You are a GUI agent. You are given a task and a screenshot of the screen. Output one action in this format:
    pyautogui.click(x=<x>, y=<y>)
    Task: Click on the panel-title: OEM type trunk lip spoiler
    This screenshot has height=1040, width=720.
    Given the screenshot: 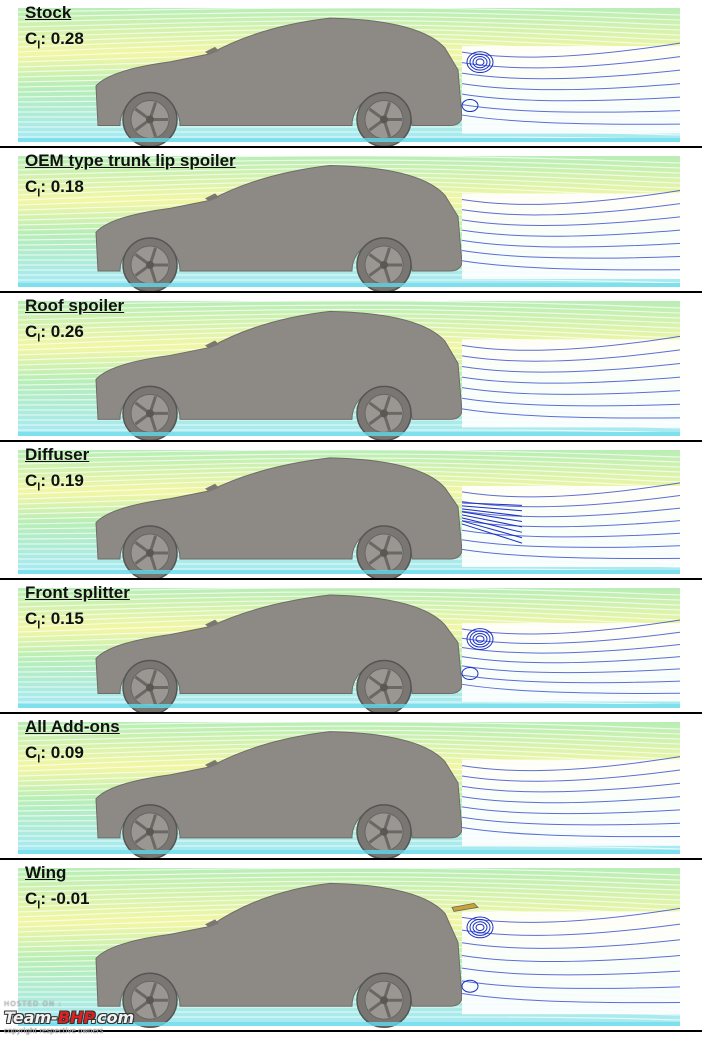 What is the action you would take?
    pyautogui.click(x=130, y=160)
    